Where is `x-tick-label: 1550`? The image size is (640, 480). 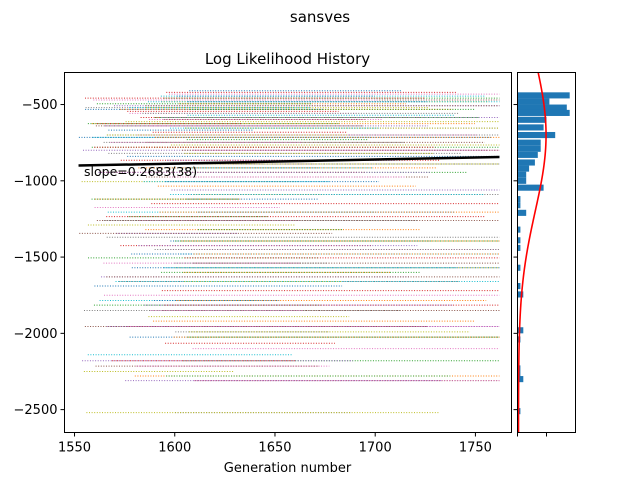 x-tick-label: 1550 is located at coordinates (74, 448).